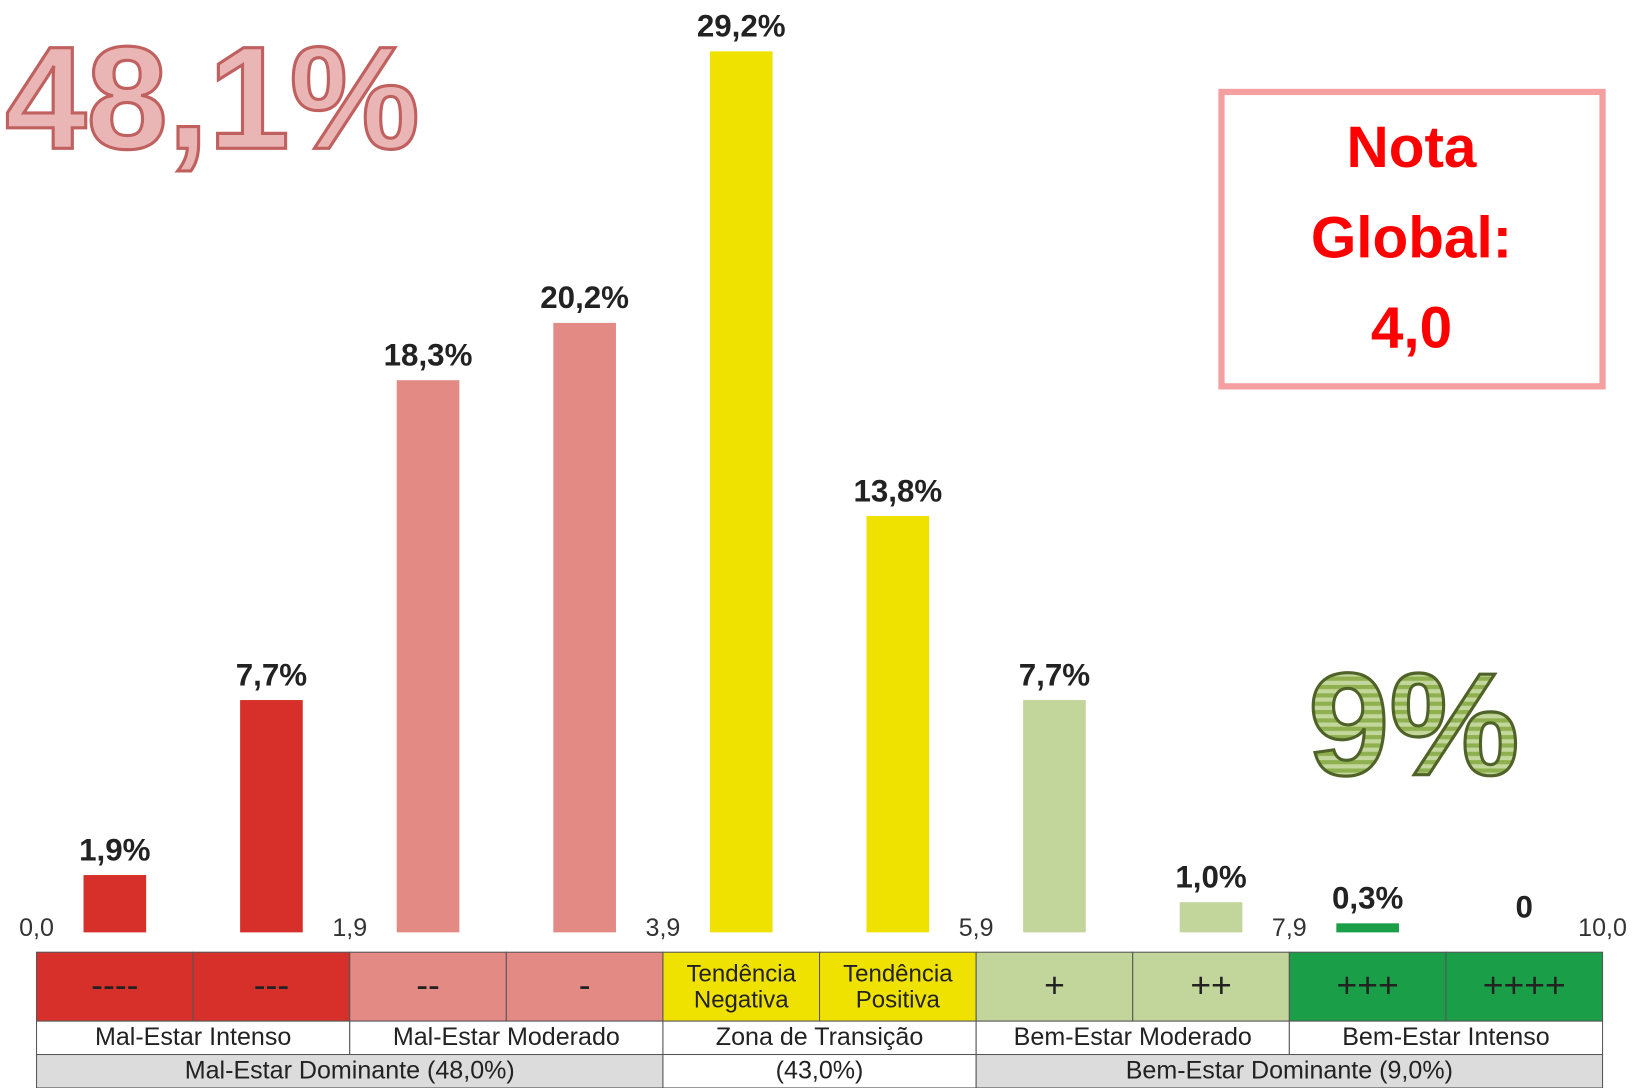  I want to click on category-cell: ++++, so click(1524, 986).